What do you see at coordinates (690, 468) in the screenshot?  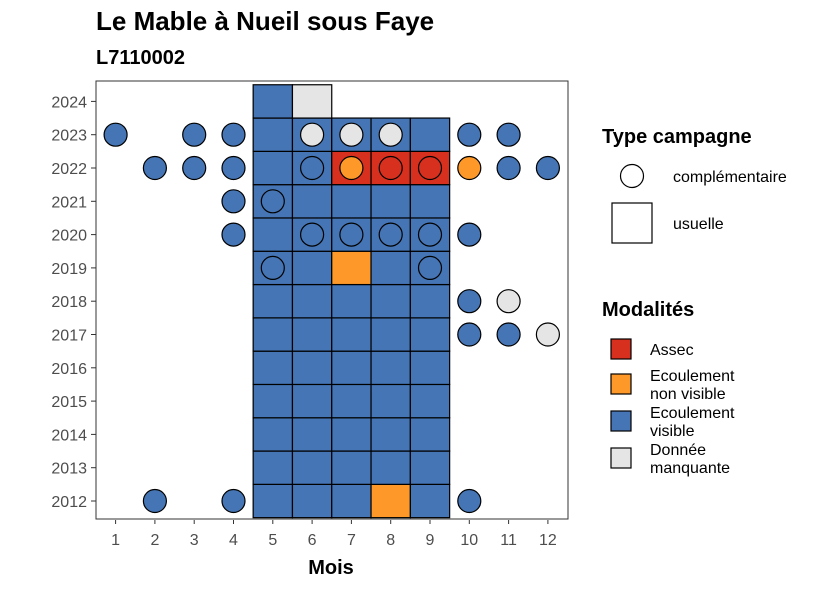 I see `legend-label-manquante: manquante` at bounding box center [690, 468].